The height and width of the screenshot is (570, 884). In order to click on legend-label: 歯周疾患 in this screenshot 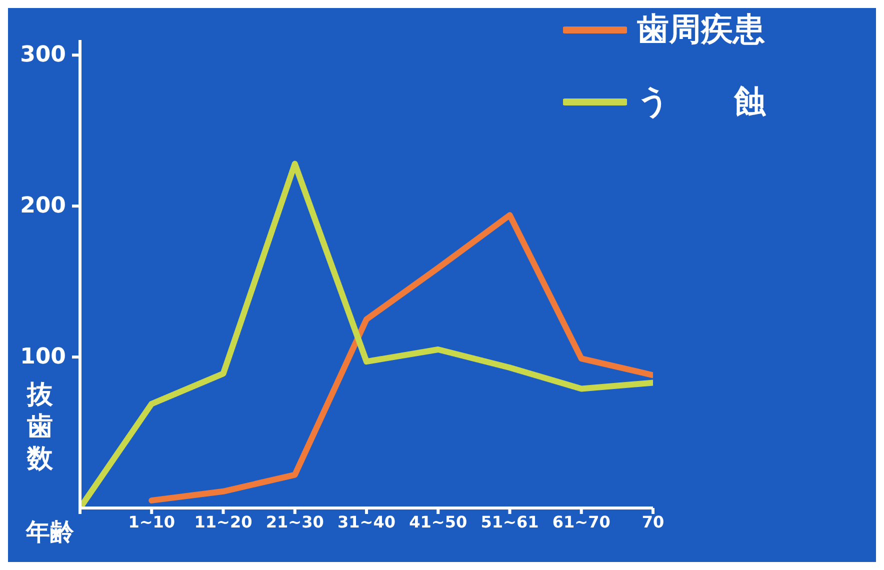, I will do `click(701, 29)`.